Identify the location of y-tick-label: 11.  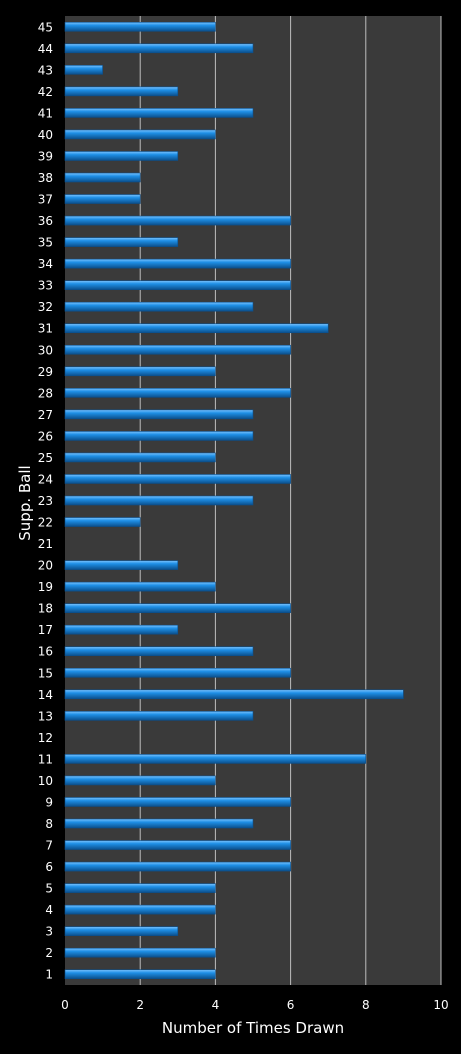
(45, 759).